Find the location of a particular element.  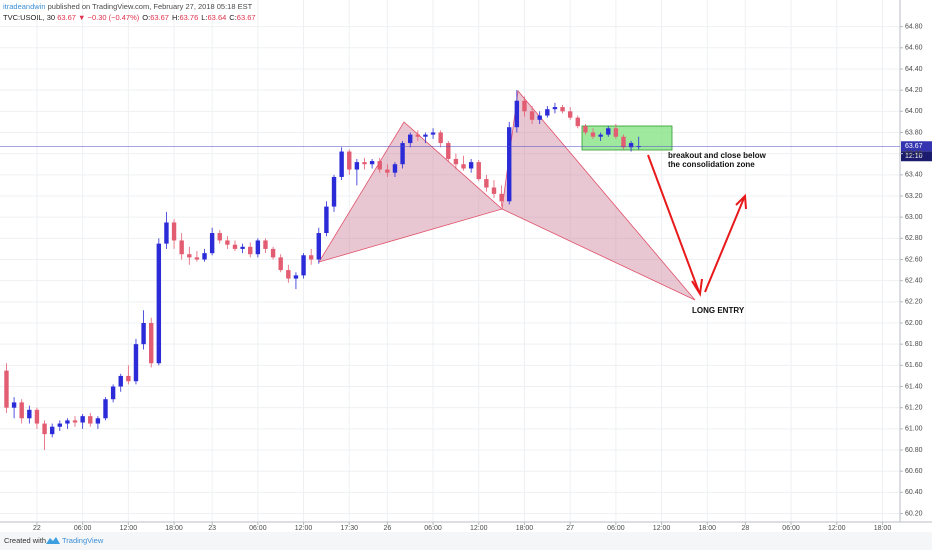

y-tick-label: 64.60 is located at coordinates (914, 48).